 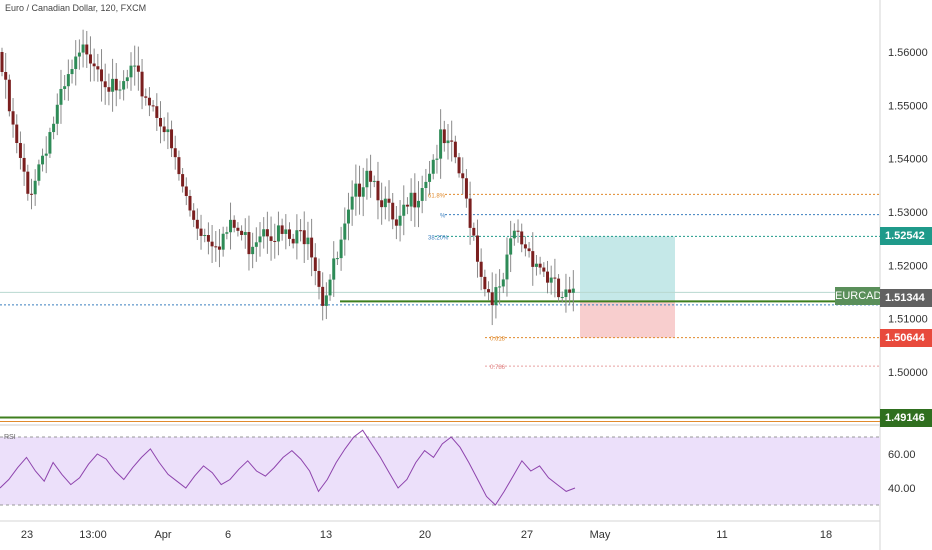 I want to click on target-zone, so click(x=627, y=268).